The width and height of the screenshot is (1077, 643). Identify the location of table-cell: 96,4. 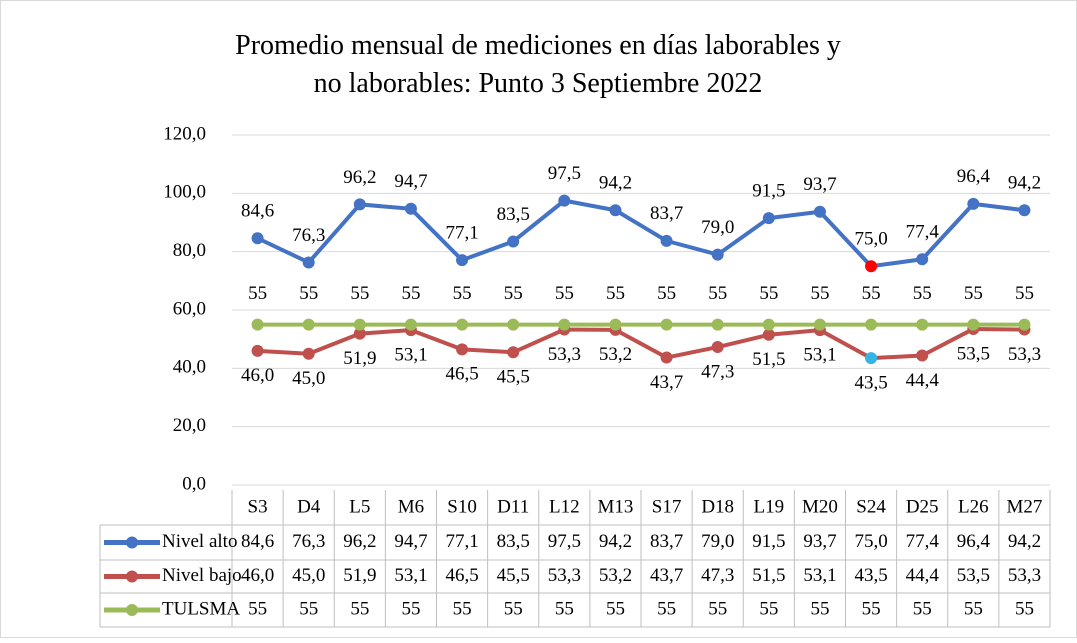
(974, 541).